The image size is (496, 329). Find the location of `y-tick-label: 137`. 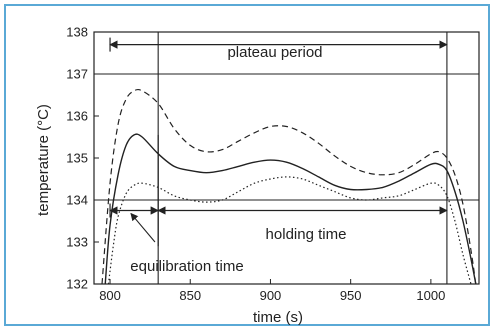

y-tick-label: 137 is located at coordinates (77, 74).